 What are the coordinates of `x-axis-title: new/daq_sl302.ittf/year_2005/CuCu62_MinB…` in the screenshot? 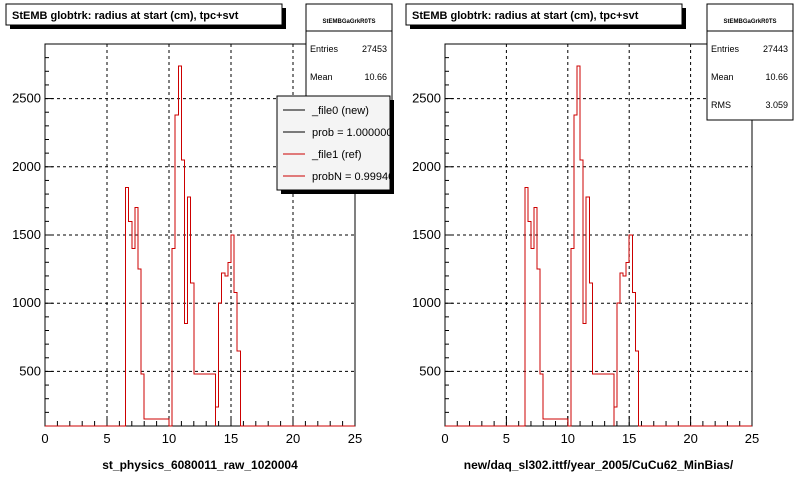 It's located at (599, 465).